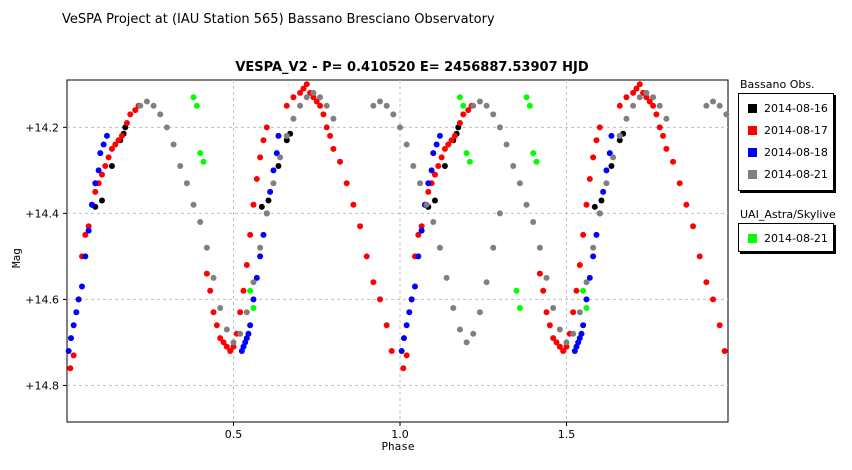 This screenshot has height=470, width=852. Describe the element at coordinates (788, 130) in the screenshot. I see `legend-entry: 2014-08-17` at that location.